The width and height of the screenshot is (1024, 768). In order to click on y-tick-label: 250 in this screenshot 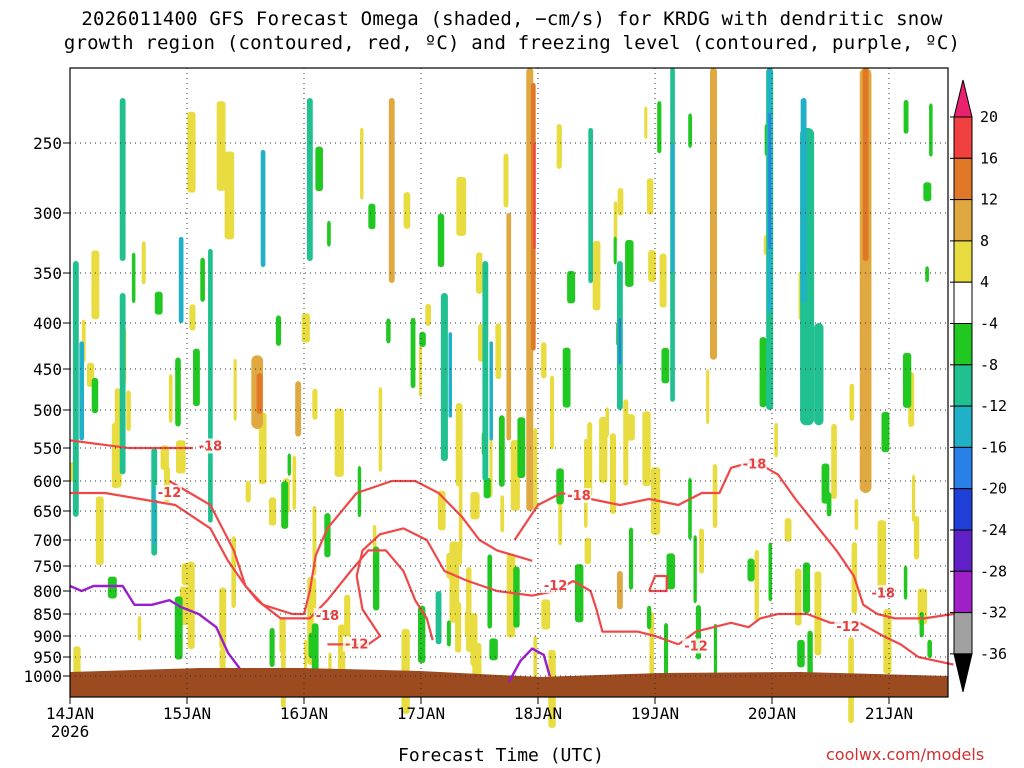, I will do `click(47, 143)`.